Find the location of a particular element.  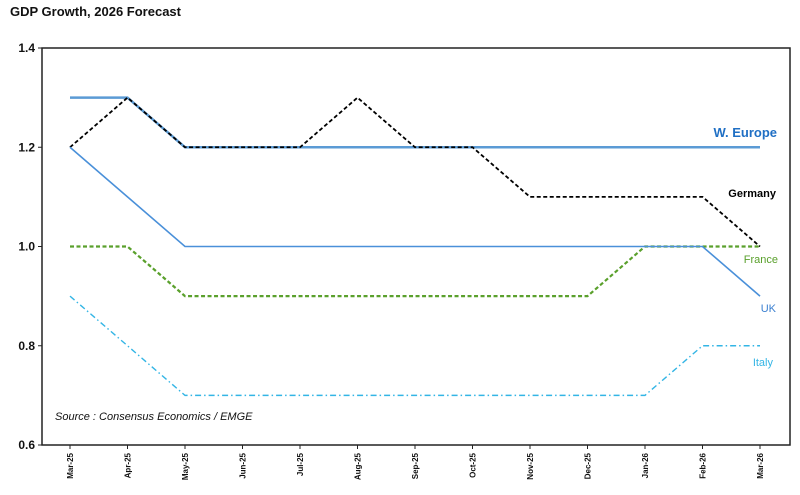

x-tick-label: Feb-26 is located at coordinates (703, 465).